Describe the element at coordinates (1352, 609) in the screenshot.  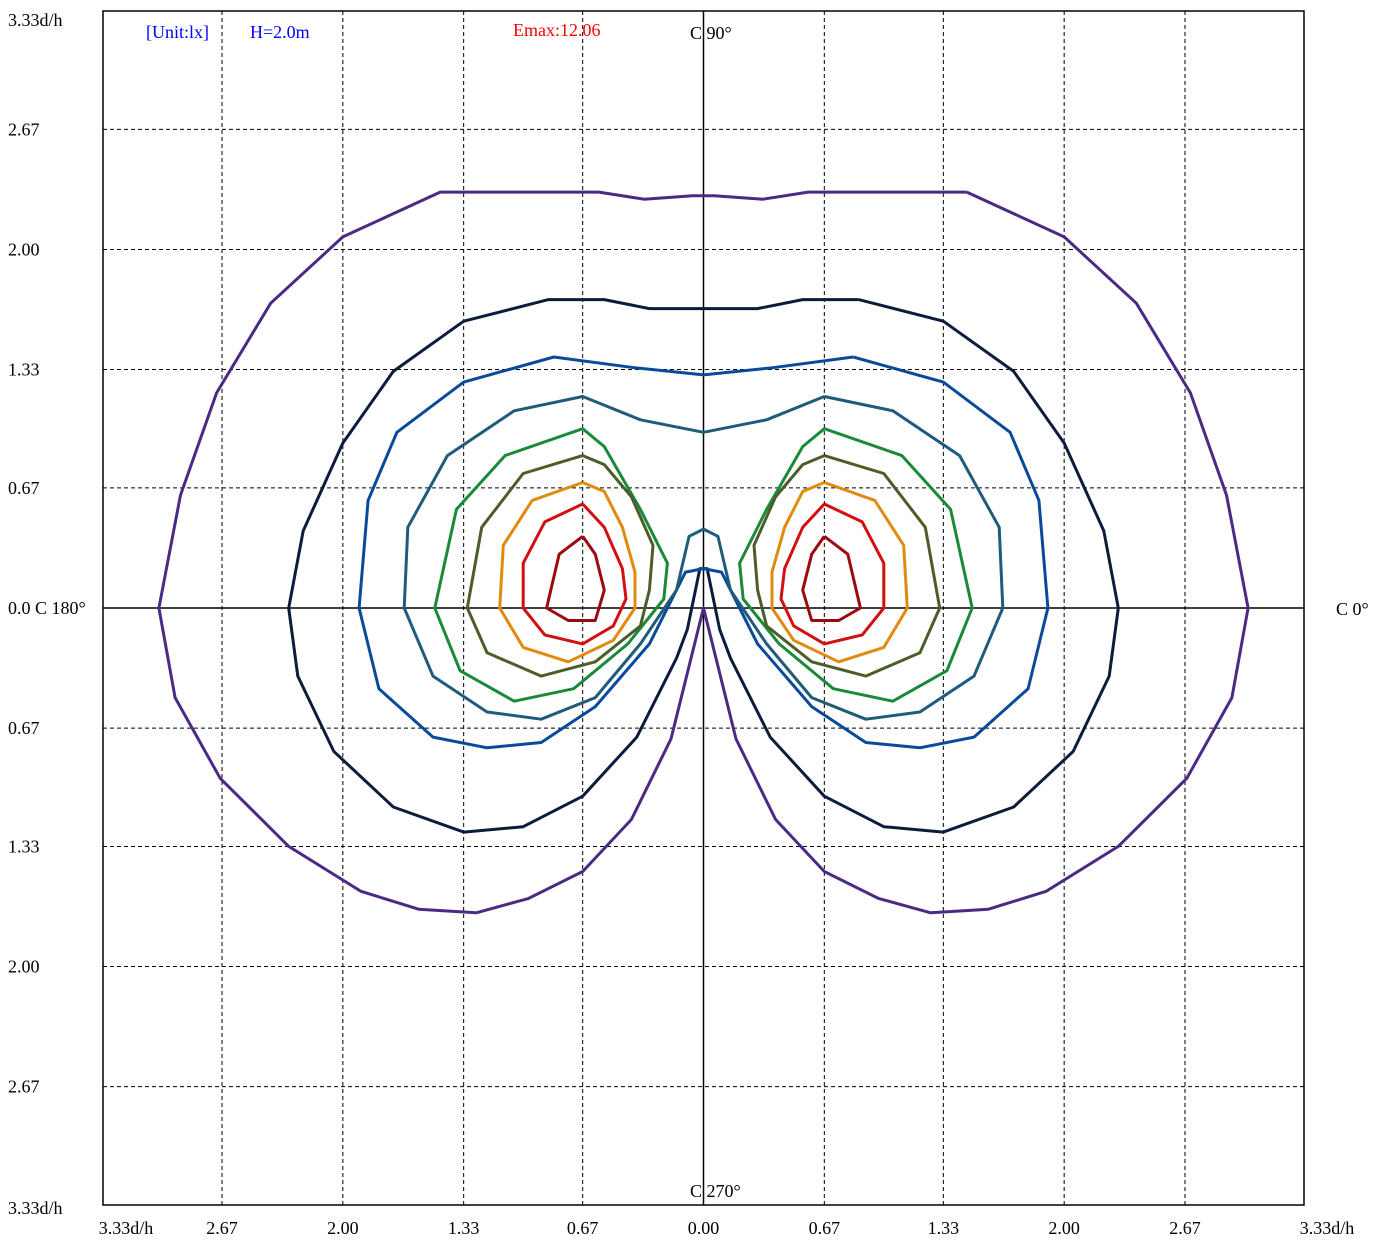
I see `c0-label: C 0°` at that location.